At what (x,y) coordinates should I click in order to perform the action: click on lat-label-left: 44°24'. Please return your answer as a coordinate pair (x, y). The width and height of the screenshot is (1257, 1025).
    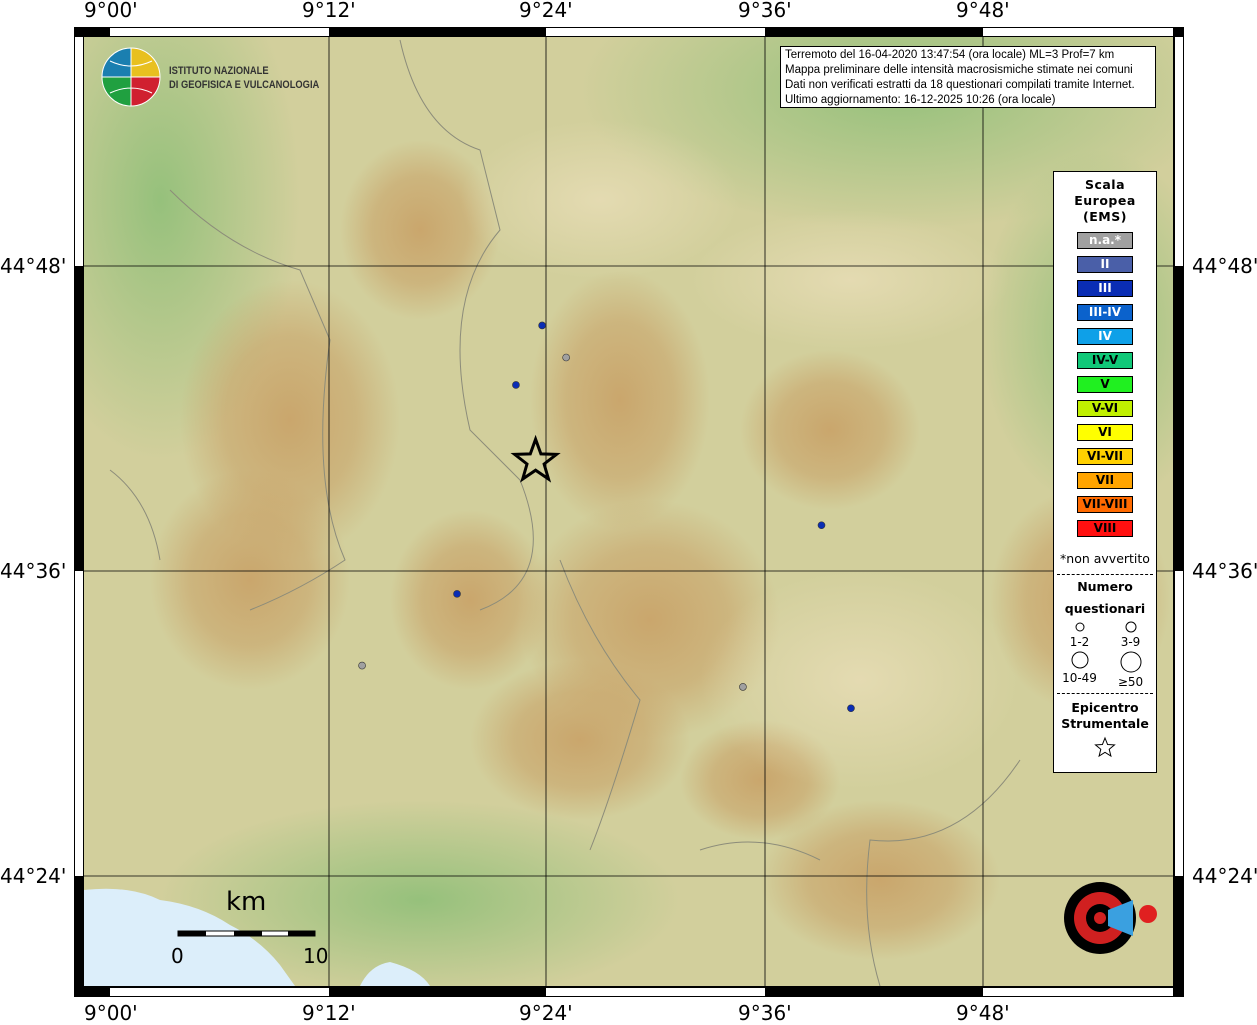
    Looking at the image, I should click on (33, 876).